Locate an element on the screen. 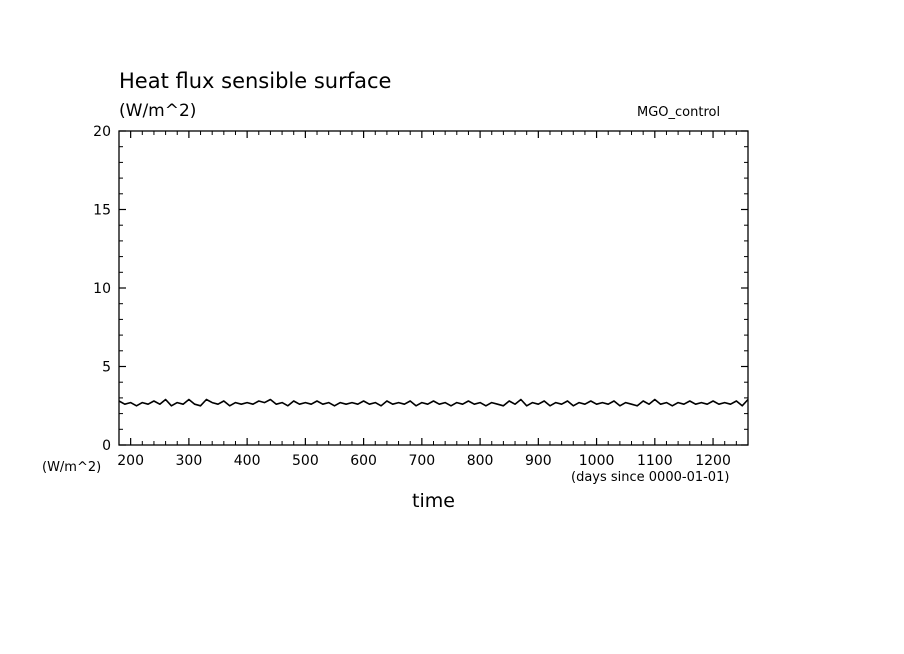 The image size is (904, 654). y-tick-label: 15 is located at coordinates (102, 211).